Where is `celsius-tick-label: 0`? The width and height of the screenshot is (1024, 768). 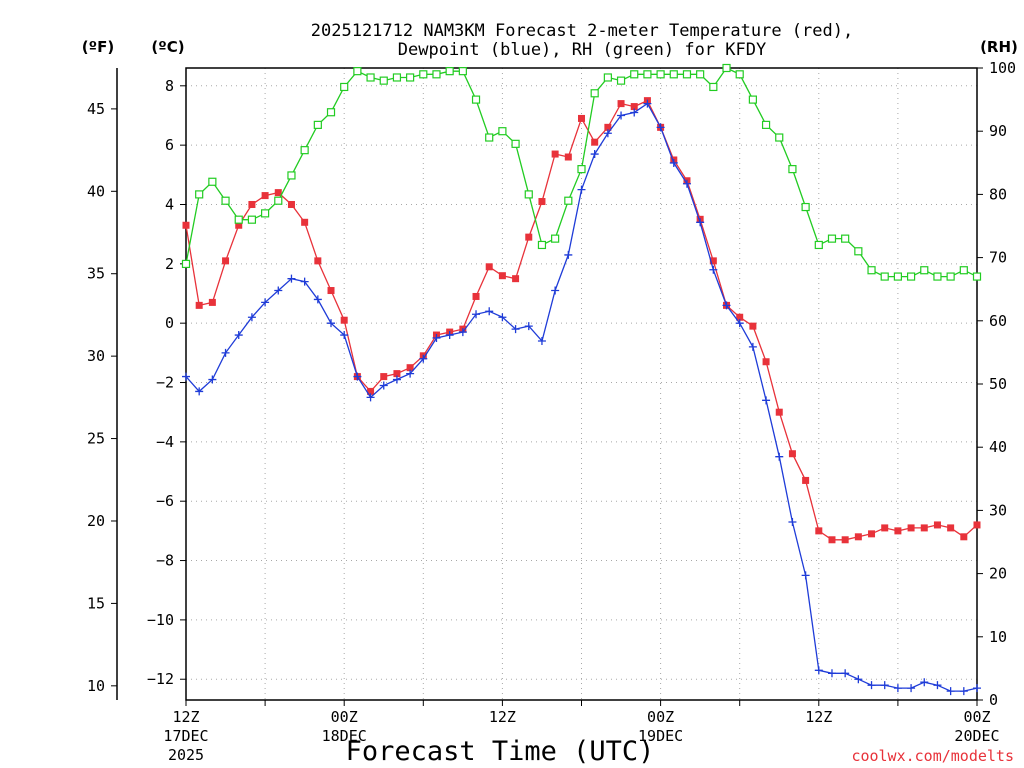
celsius-tick-label: 0 is located at coordinates (169, 323).